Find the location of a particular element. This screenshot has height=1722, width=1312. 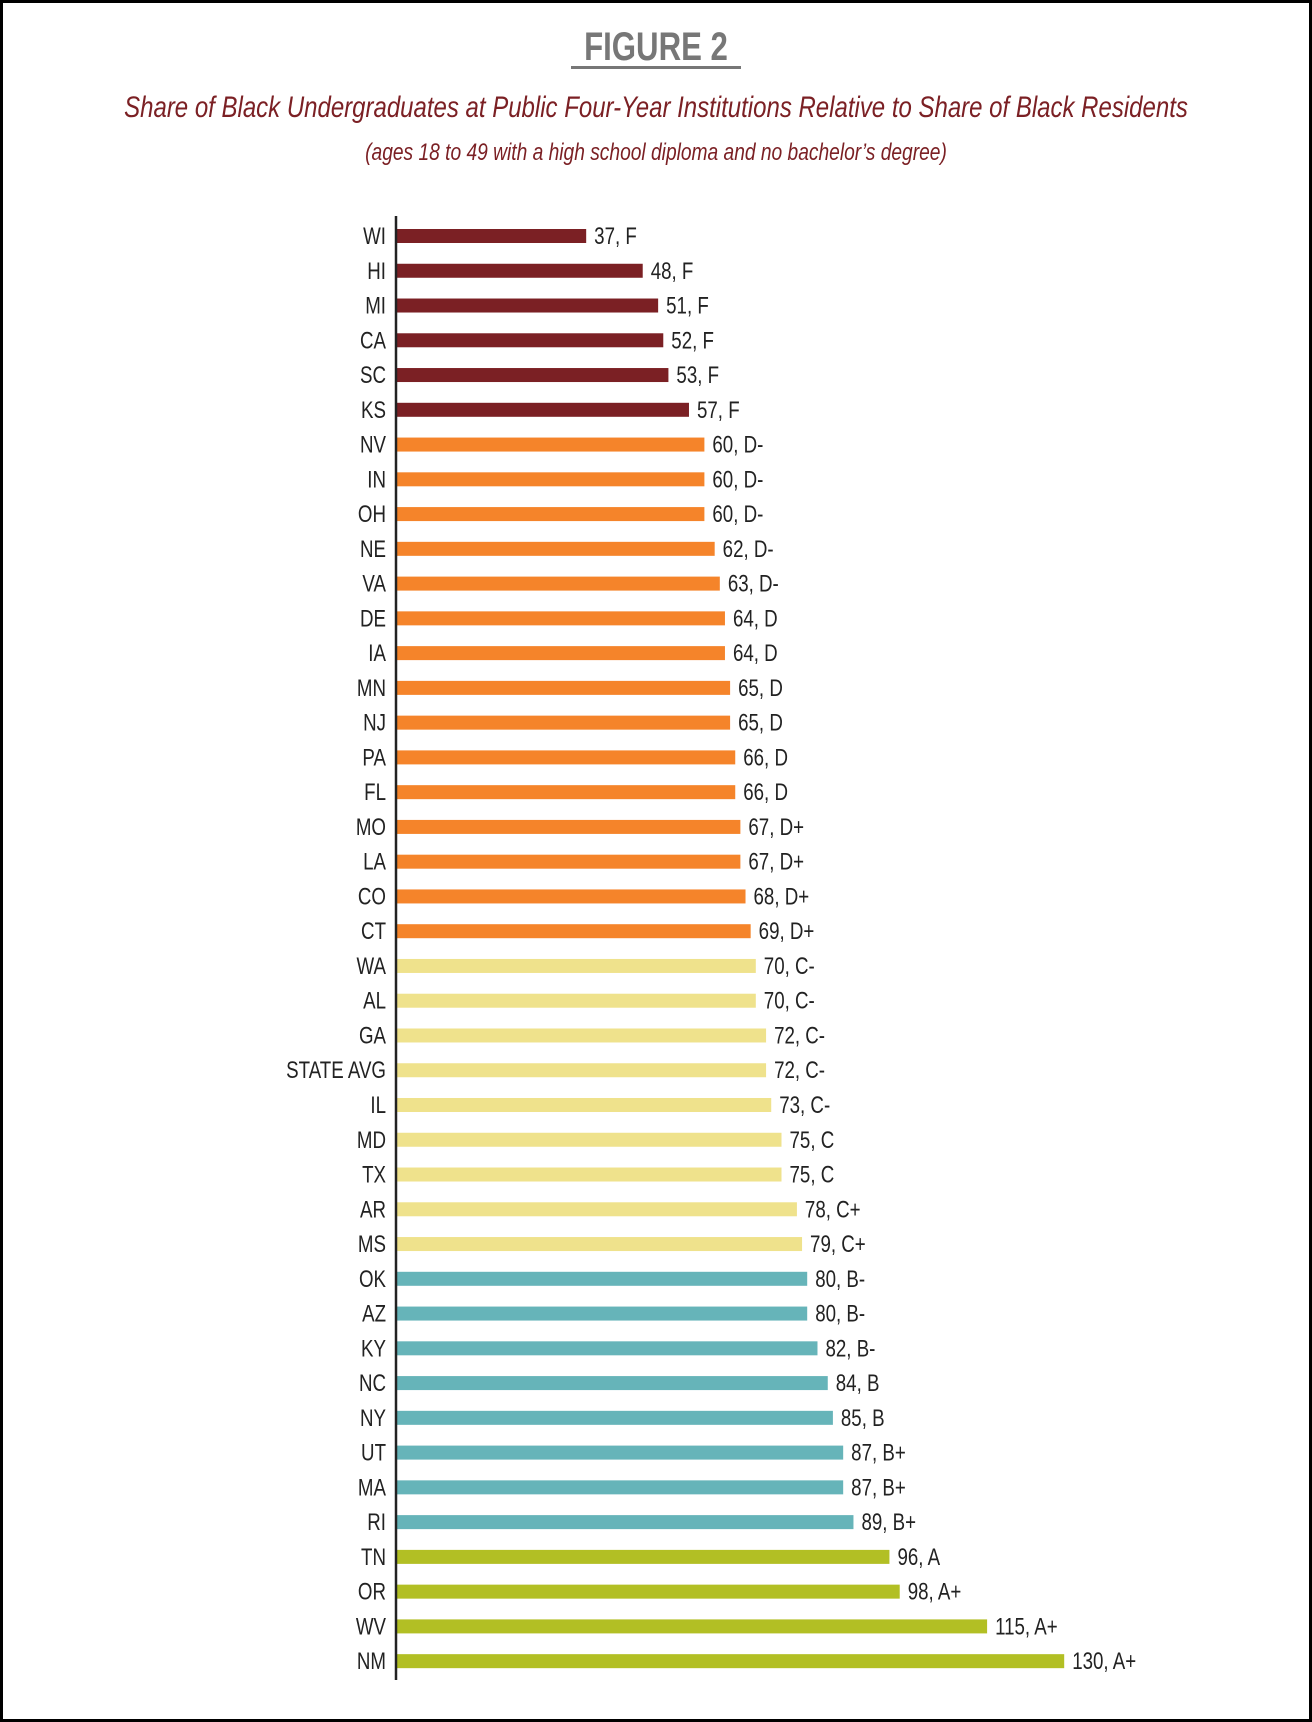

category-label: PA is located at coordinates (374, 757).